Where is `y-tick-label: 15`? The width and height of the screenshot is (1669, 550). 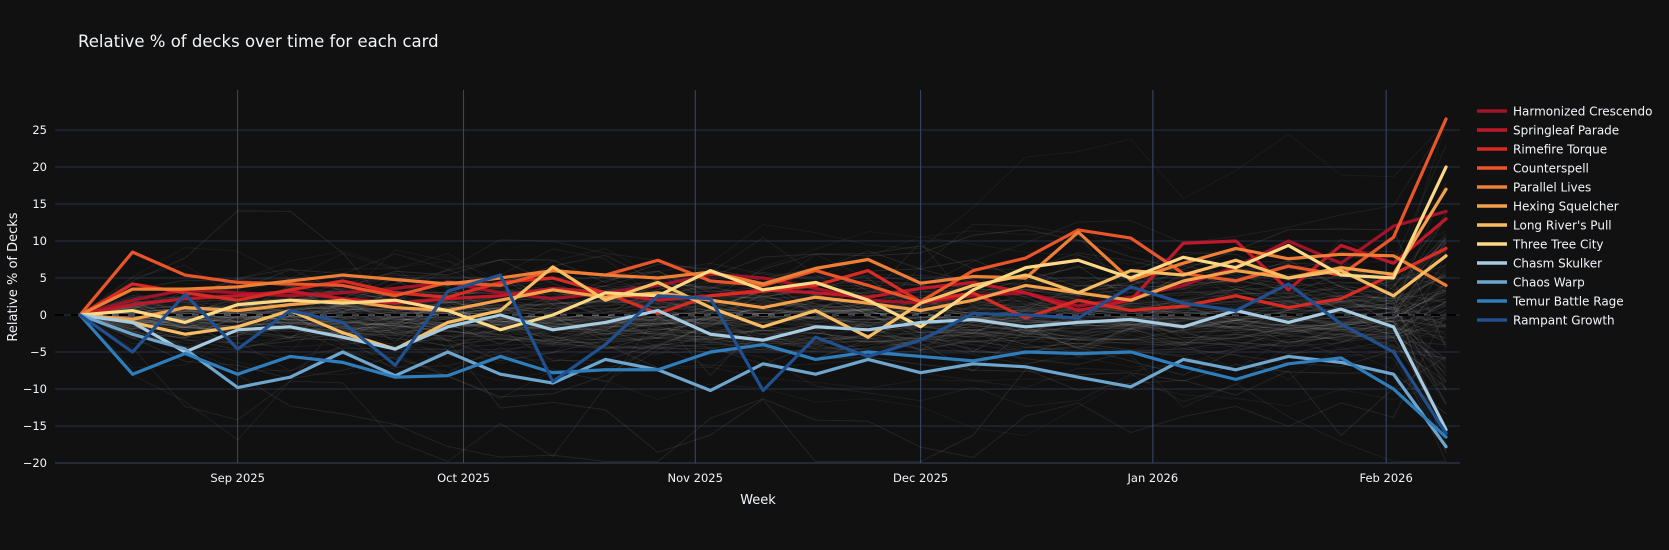 y-tick-label: 15 is located at coordinates (39, 204).